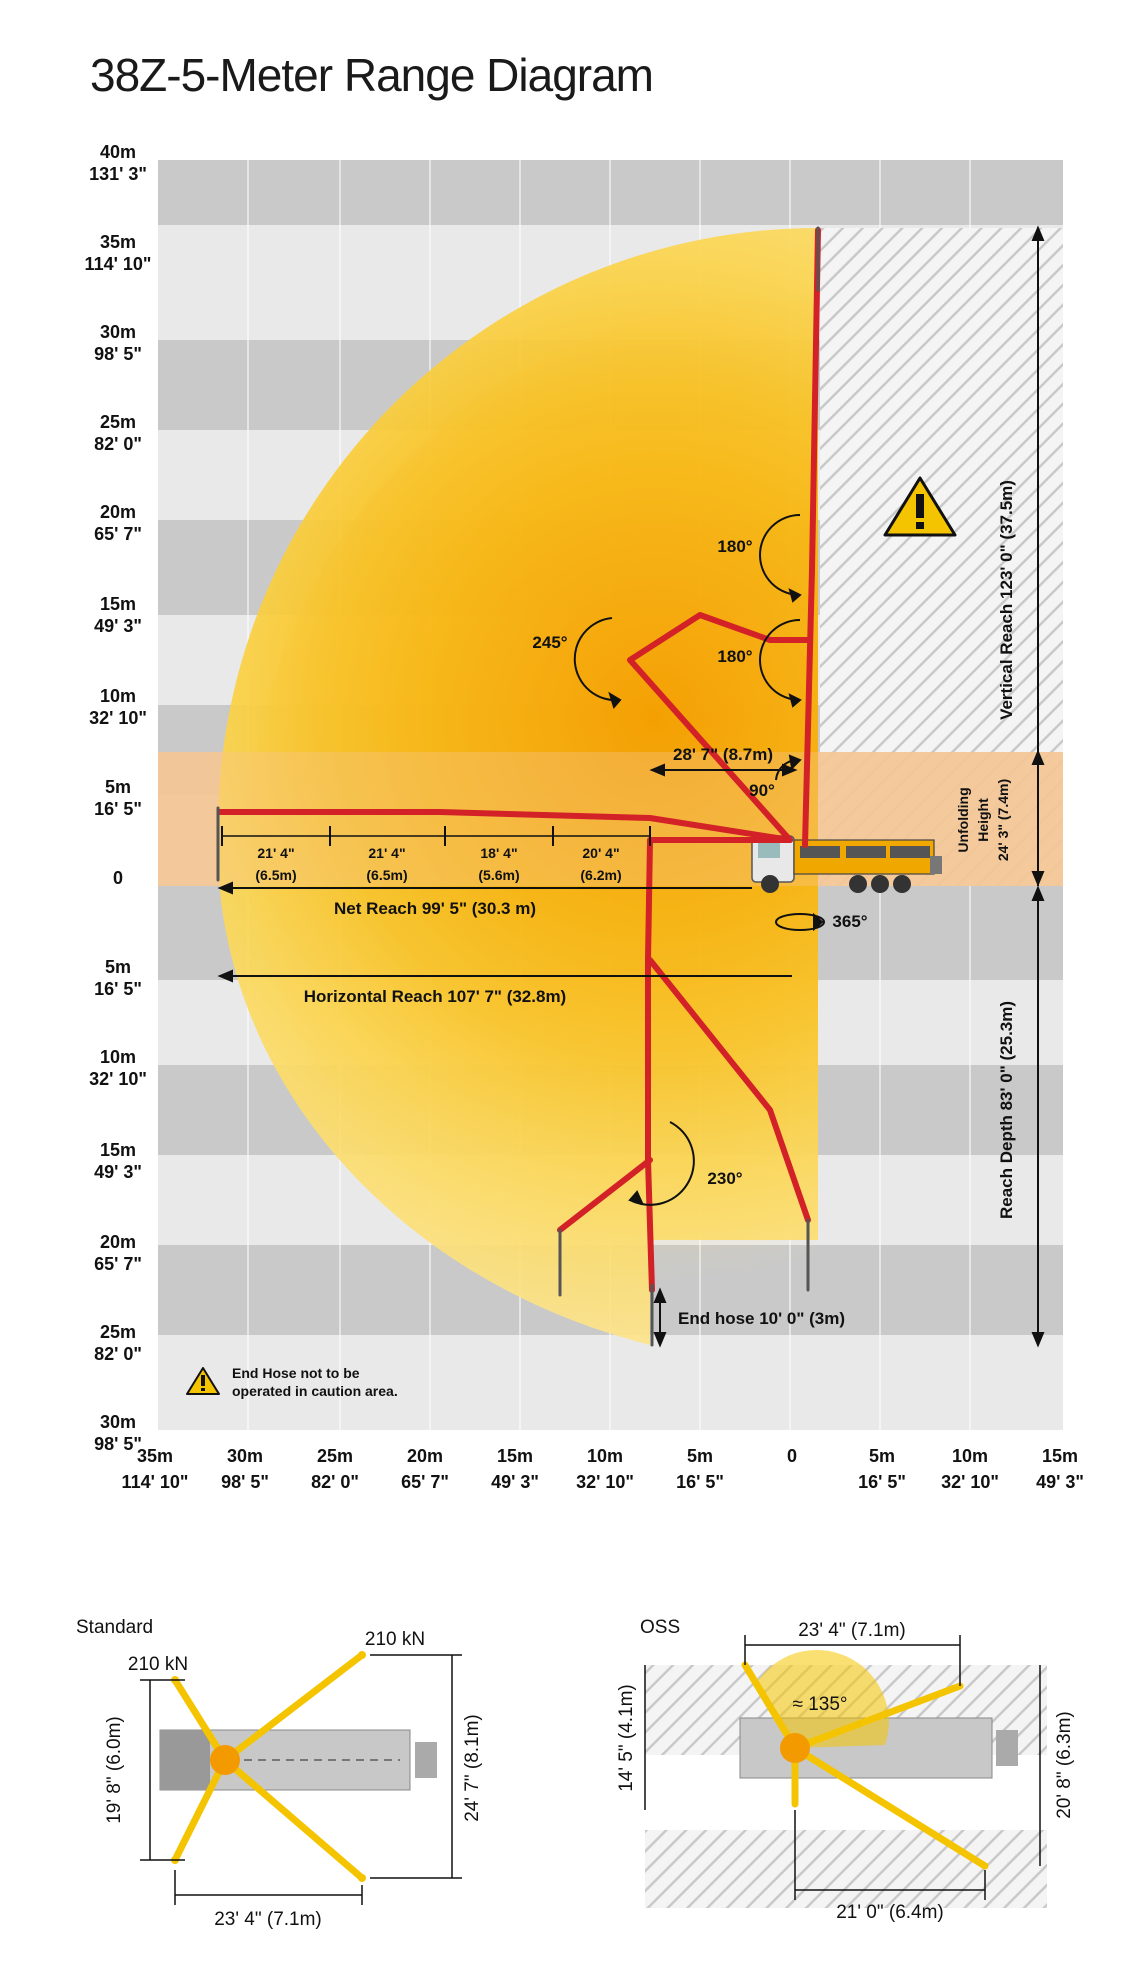 This screenshot has width=1137, height=1970. What do you see at coordinates (792, 1456) in the screenshot?
I see `x-tick-m: 0` at bounding box center [792, 1456].